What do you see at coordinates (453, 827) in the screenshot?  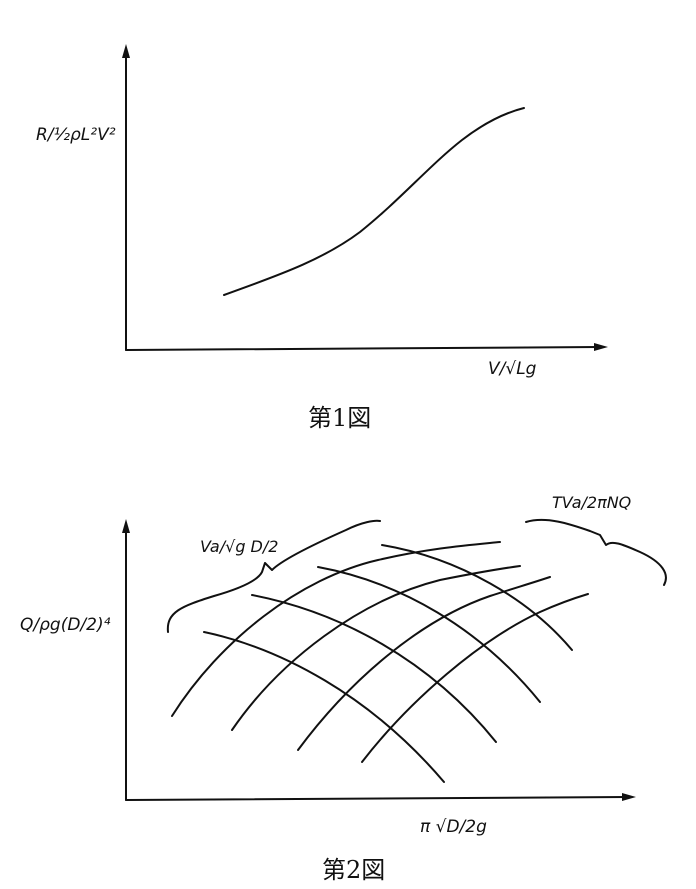 I see `fig2-x-axis-label: π √D/2g` at bounding box center [453, 827].